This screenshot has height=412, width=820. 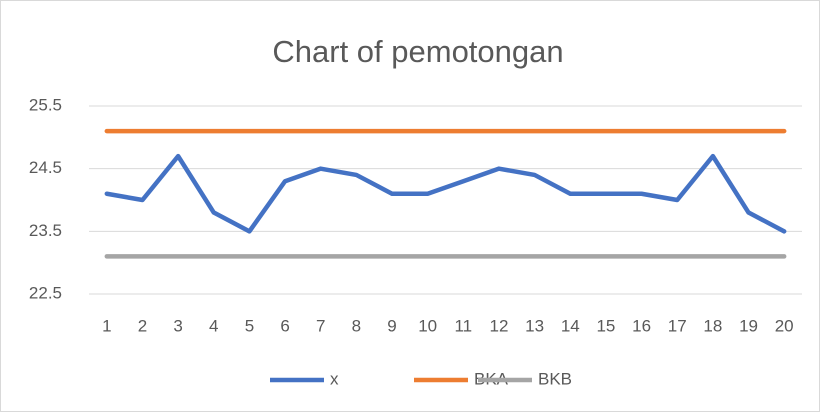 I want to click on y-tick-label: 25.5, so click(x=45, y=104).